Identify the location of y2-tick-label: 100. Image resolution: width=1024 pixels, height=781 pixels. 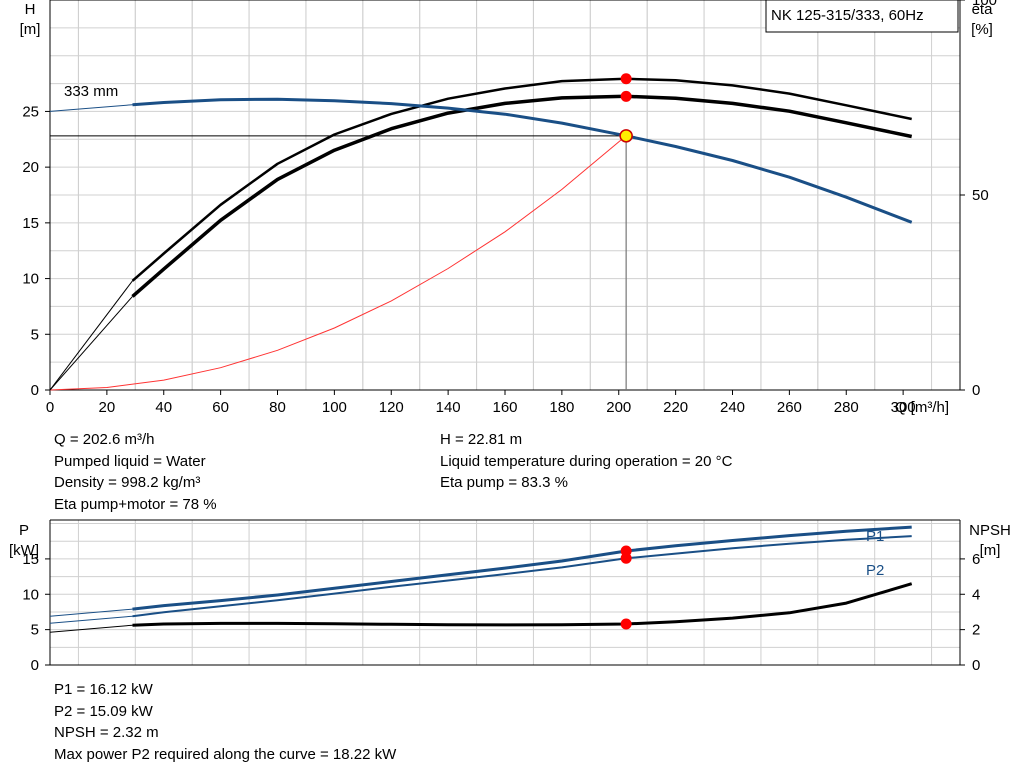
(984, 4).